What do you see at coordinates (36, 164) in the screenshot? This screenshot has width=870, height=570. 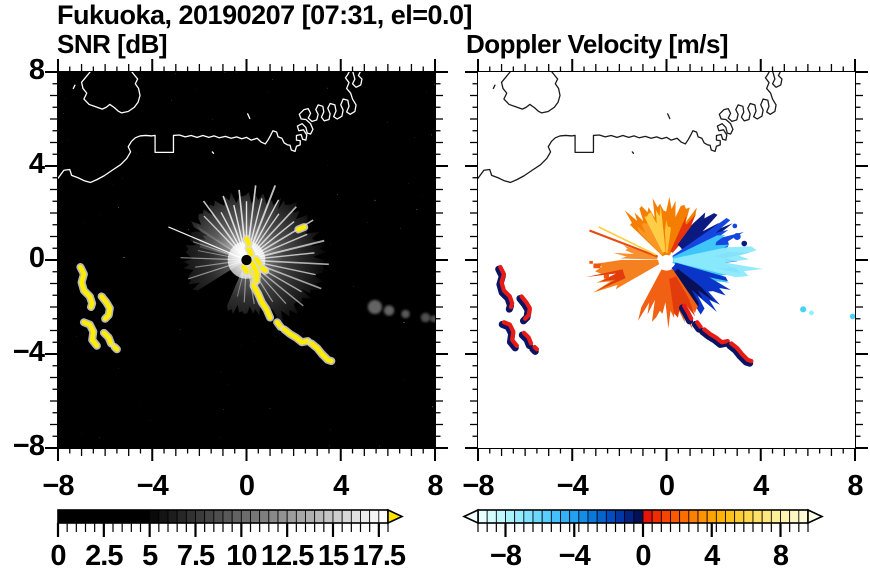 I see `y-tick-label: 4` at bounding box center [36, 164].